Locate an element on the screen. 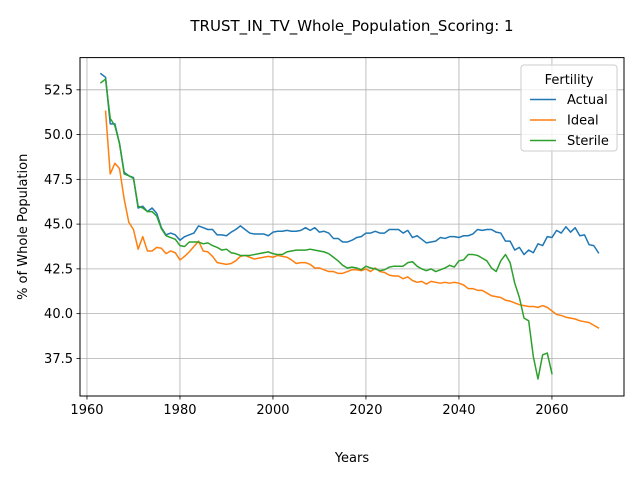 This screenshot has height=480, width=640. x-tick-label: 2040 is located at coordinates (458, 410).